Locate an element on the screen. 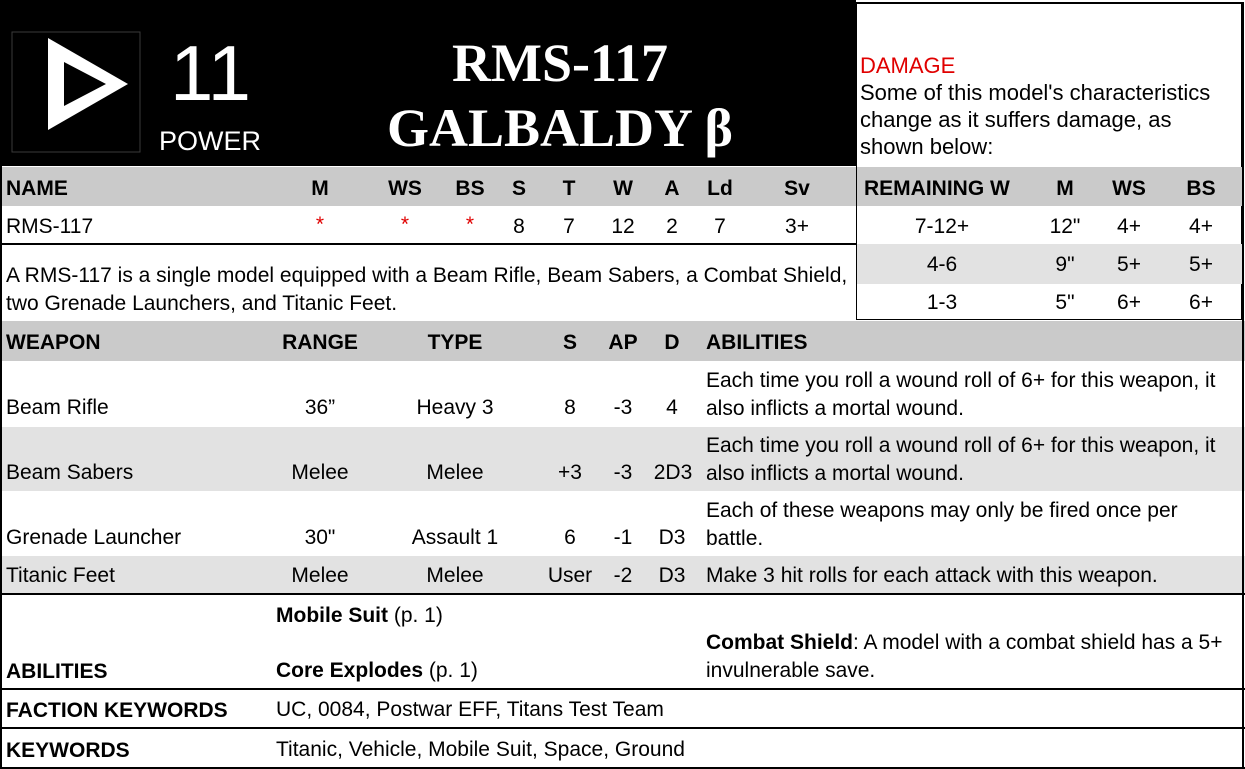  power-value: 11 is located at coordinates (210, 73).